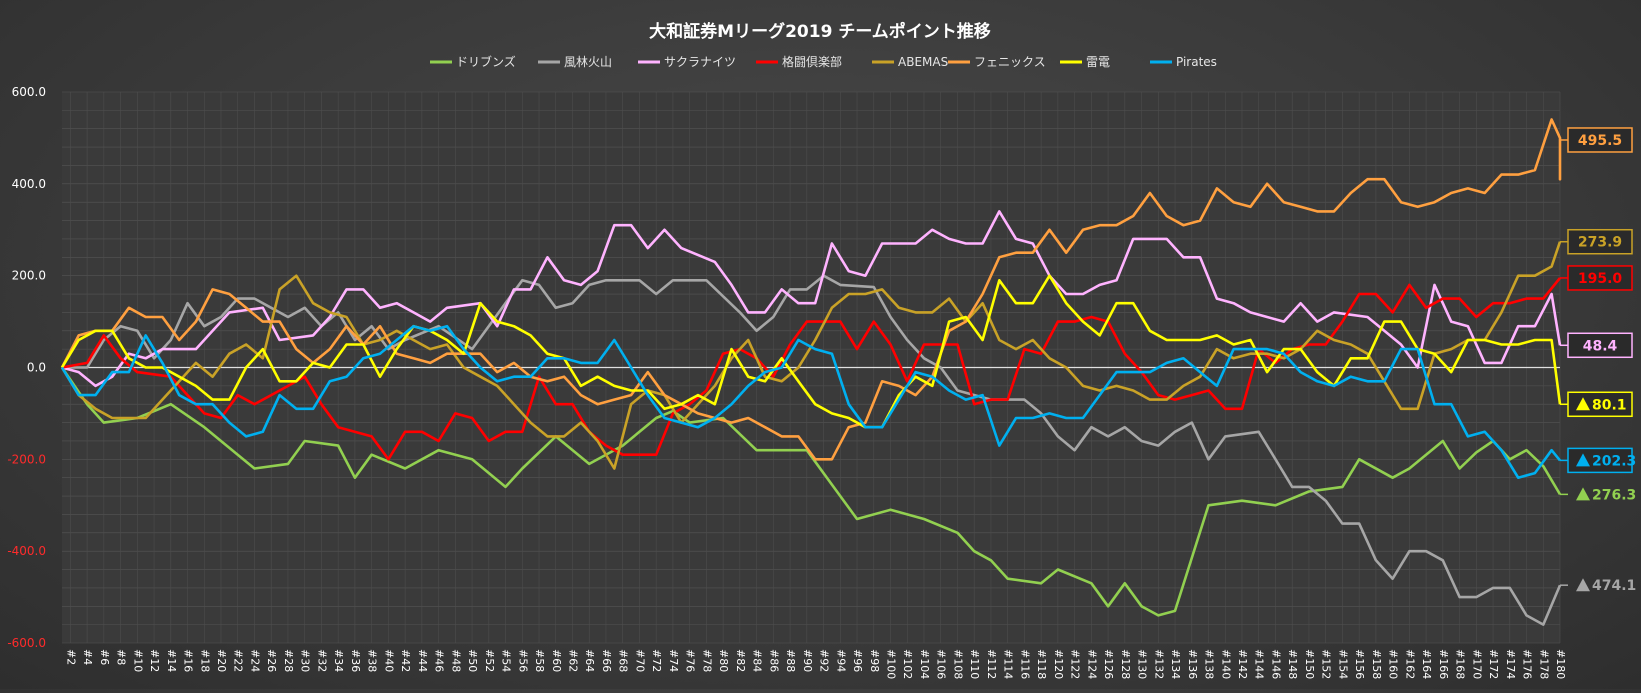 This screenshot has width=1641, height=693. I want to click on x-tick-label: #76, so click(690, 660).